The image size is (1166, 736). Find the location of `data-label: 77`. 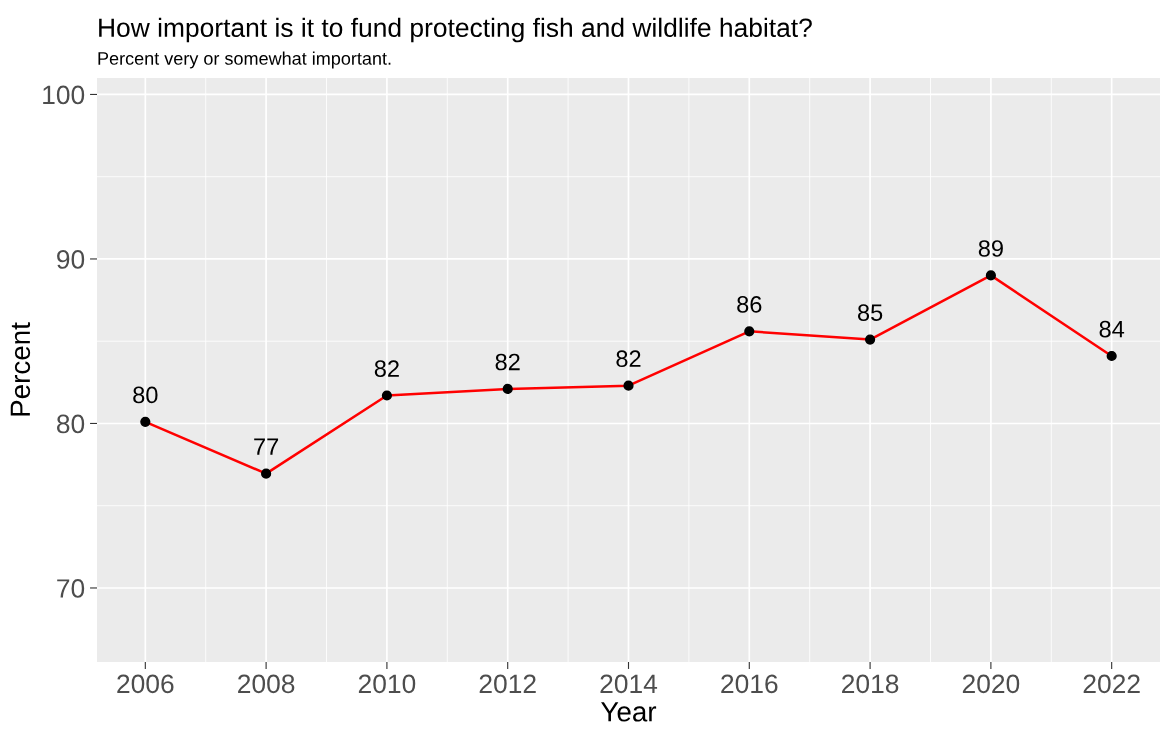

data-label: 77 is located at coordinates (266, 446).